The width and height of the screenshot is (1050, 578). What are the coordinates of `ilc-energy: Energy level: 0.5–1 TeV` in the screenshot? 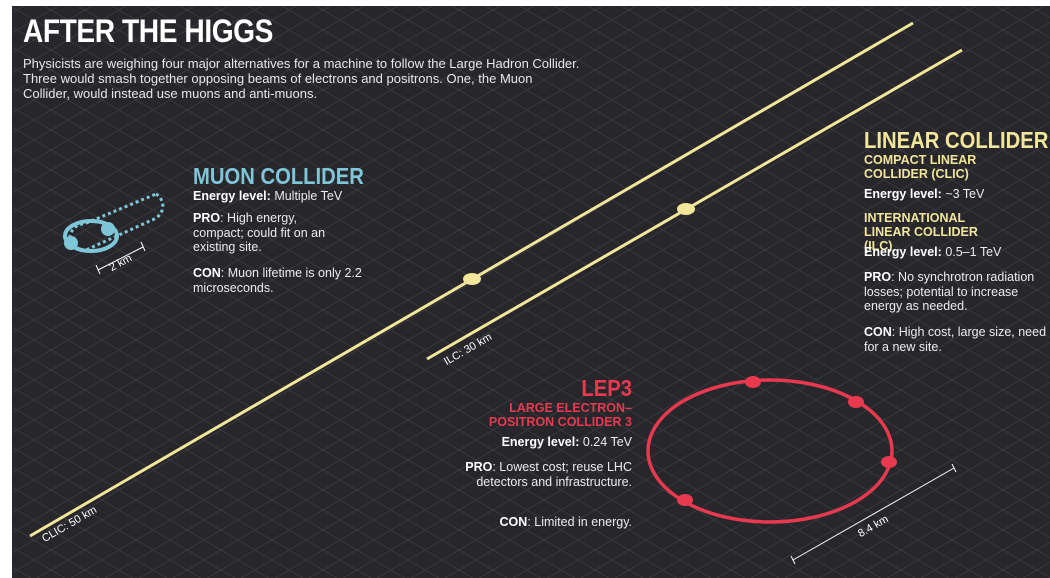 It's located at (949, 252).